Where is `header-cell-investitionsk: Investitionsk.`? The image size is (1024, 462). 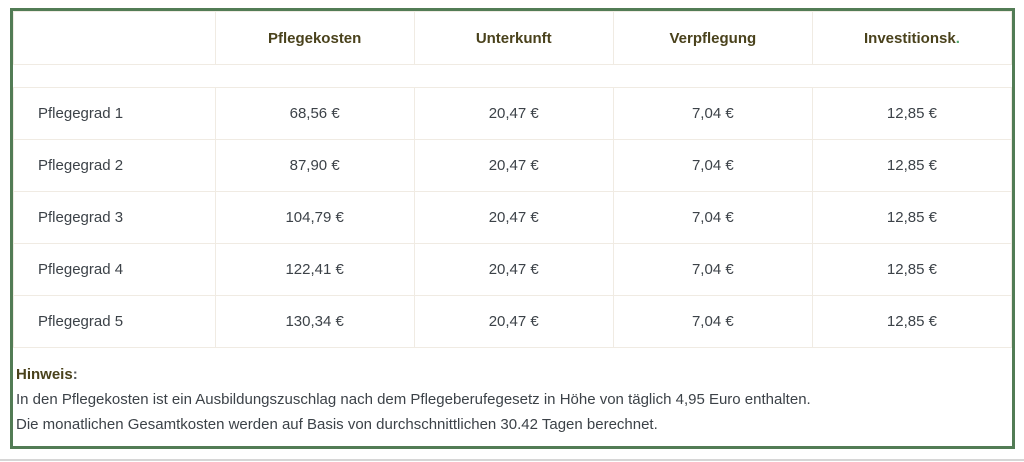 header-cell-investitionsk: Investitionsk. is located at coordinates (912, 38).